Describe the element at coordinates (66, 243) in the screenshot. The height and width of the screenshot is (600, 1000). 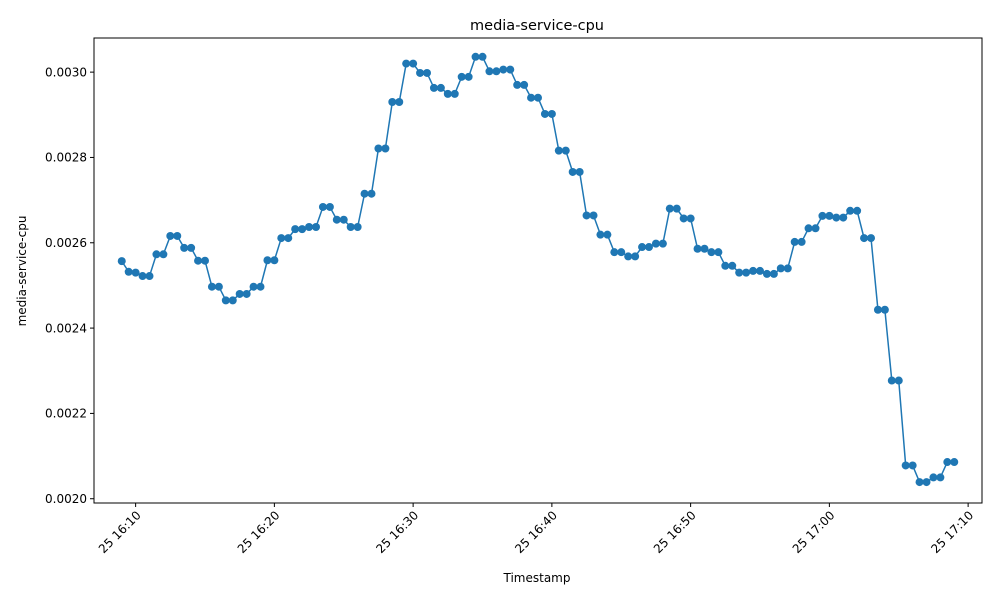
I see `y-tick-label: 0.0026` at that location.